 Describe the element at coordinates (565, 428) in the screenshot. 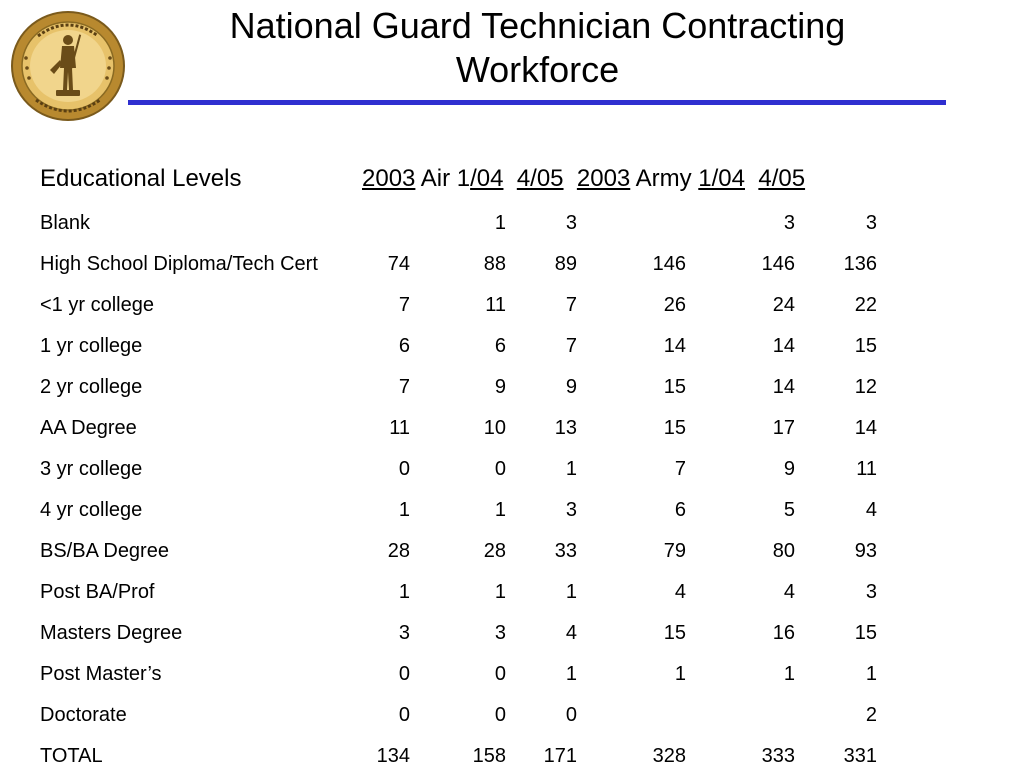

I see `table-cell: 13` at that location.